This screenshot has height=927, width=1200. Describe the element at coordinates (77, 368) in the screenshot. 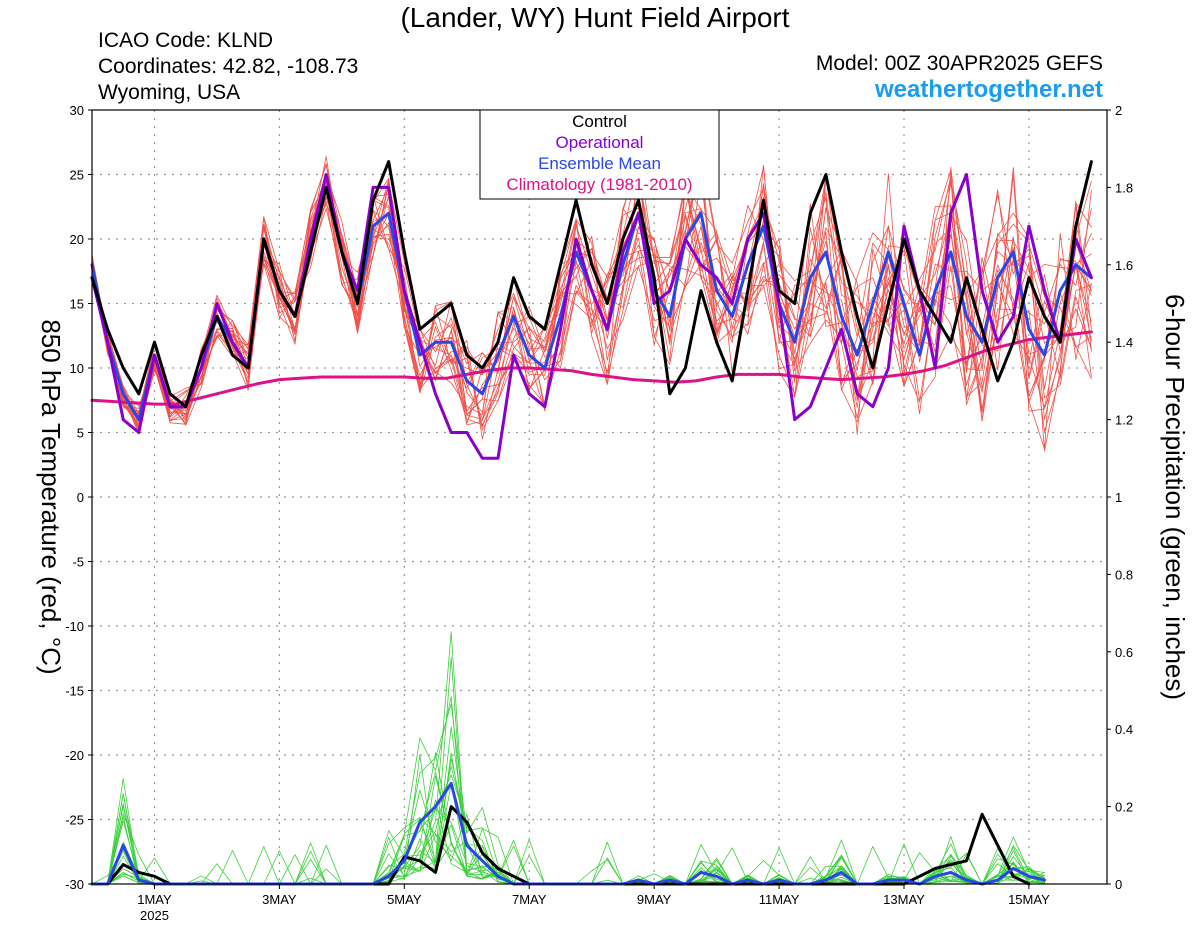

I see `left-tick-label: 10` at that location.